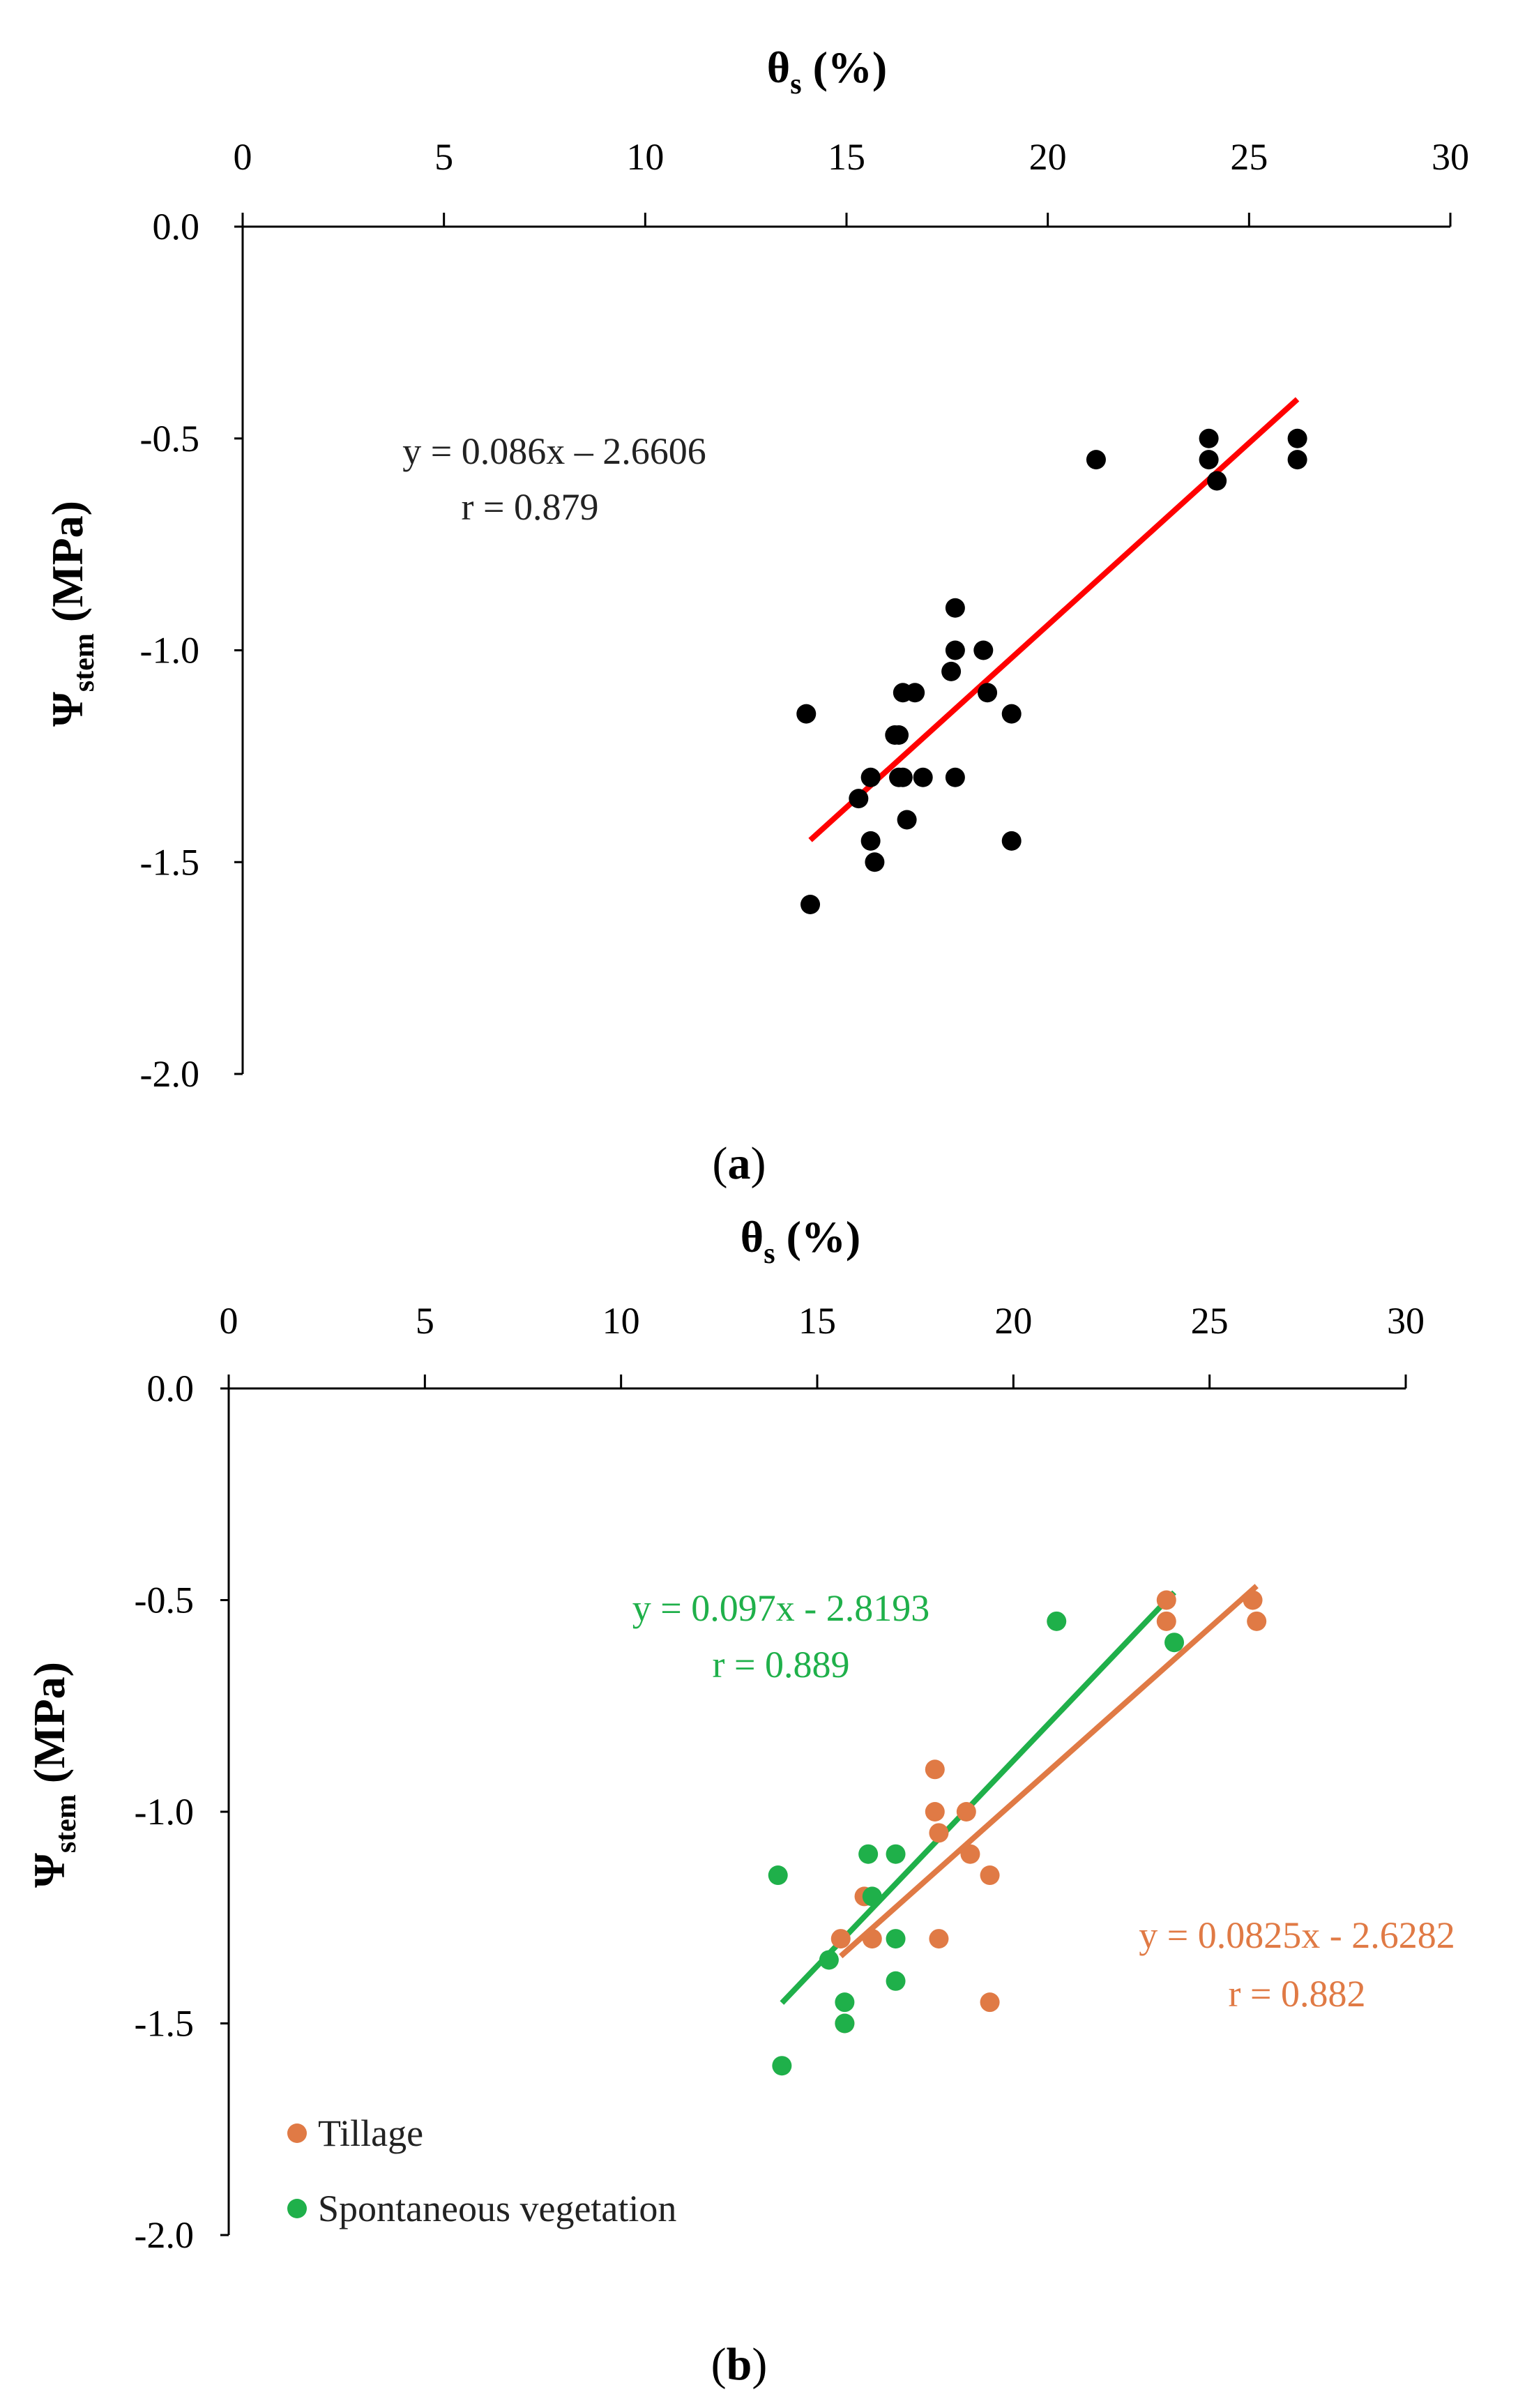 This screenshot has height=2408, width=1518. Describe the element at coordinates (621, 1321) in the screenshot. I see `panel-b-x-tick-label: 10` at that location.